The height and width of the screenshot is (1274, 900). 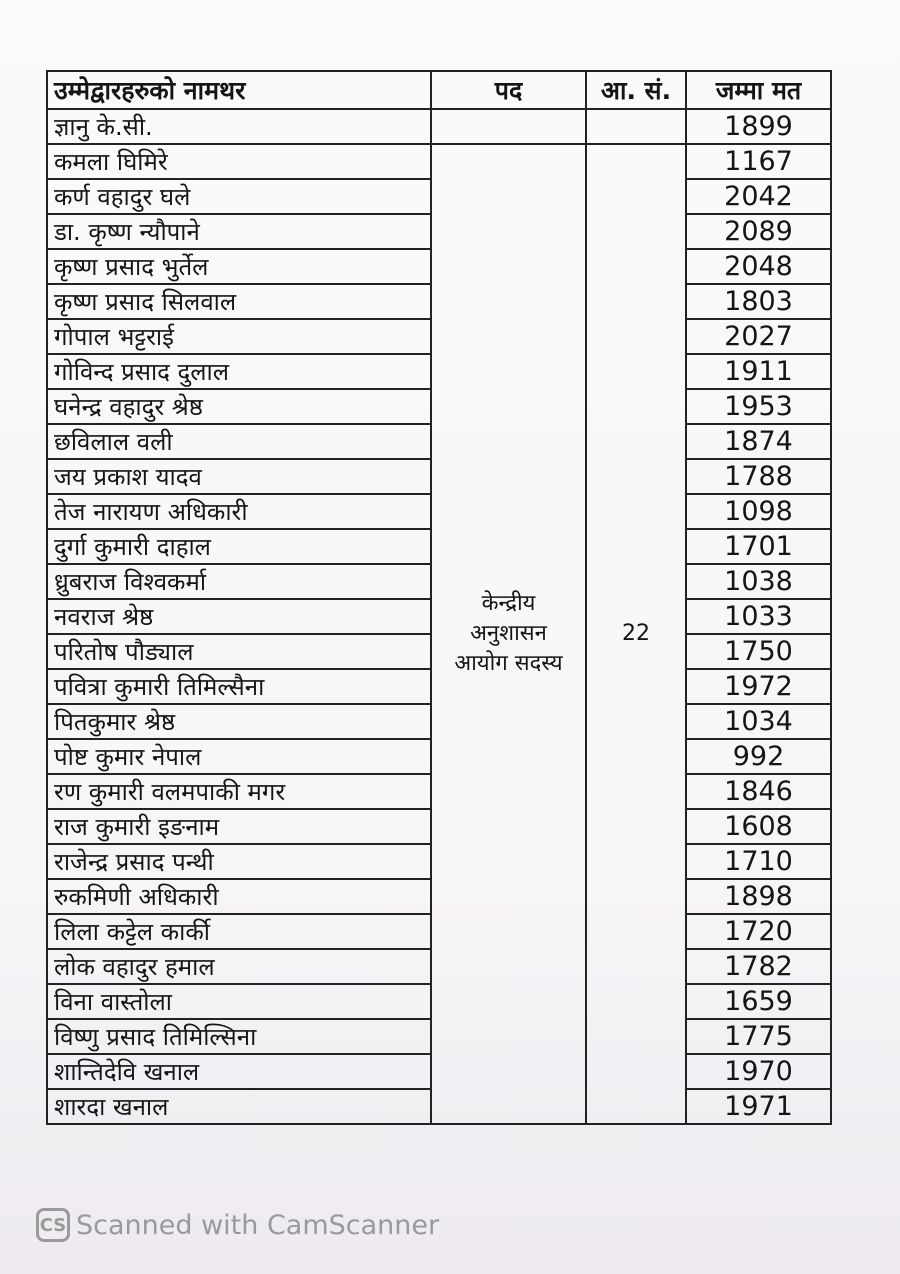 I want to click on candidate-name: पवित्रा कुमारी तिमिल्सैना, so click(x=239, y=686).